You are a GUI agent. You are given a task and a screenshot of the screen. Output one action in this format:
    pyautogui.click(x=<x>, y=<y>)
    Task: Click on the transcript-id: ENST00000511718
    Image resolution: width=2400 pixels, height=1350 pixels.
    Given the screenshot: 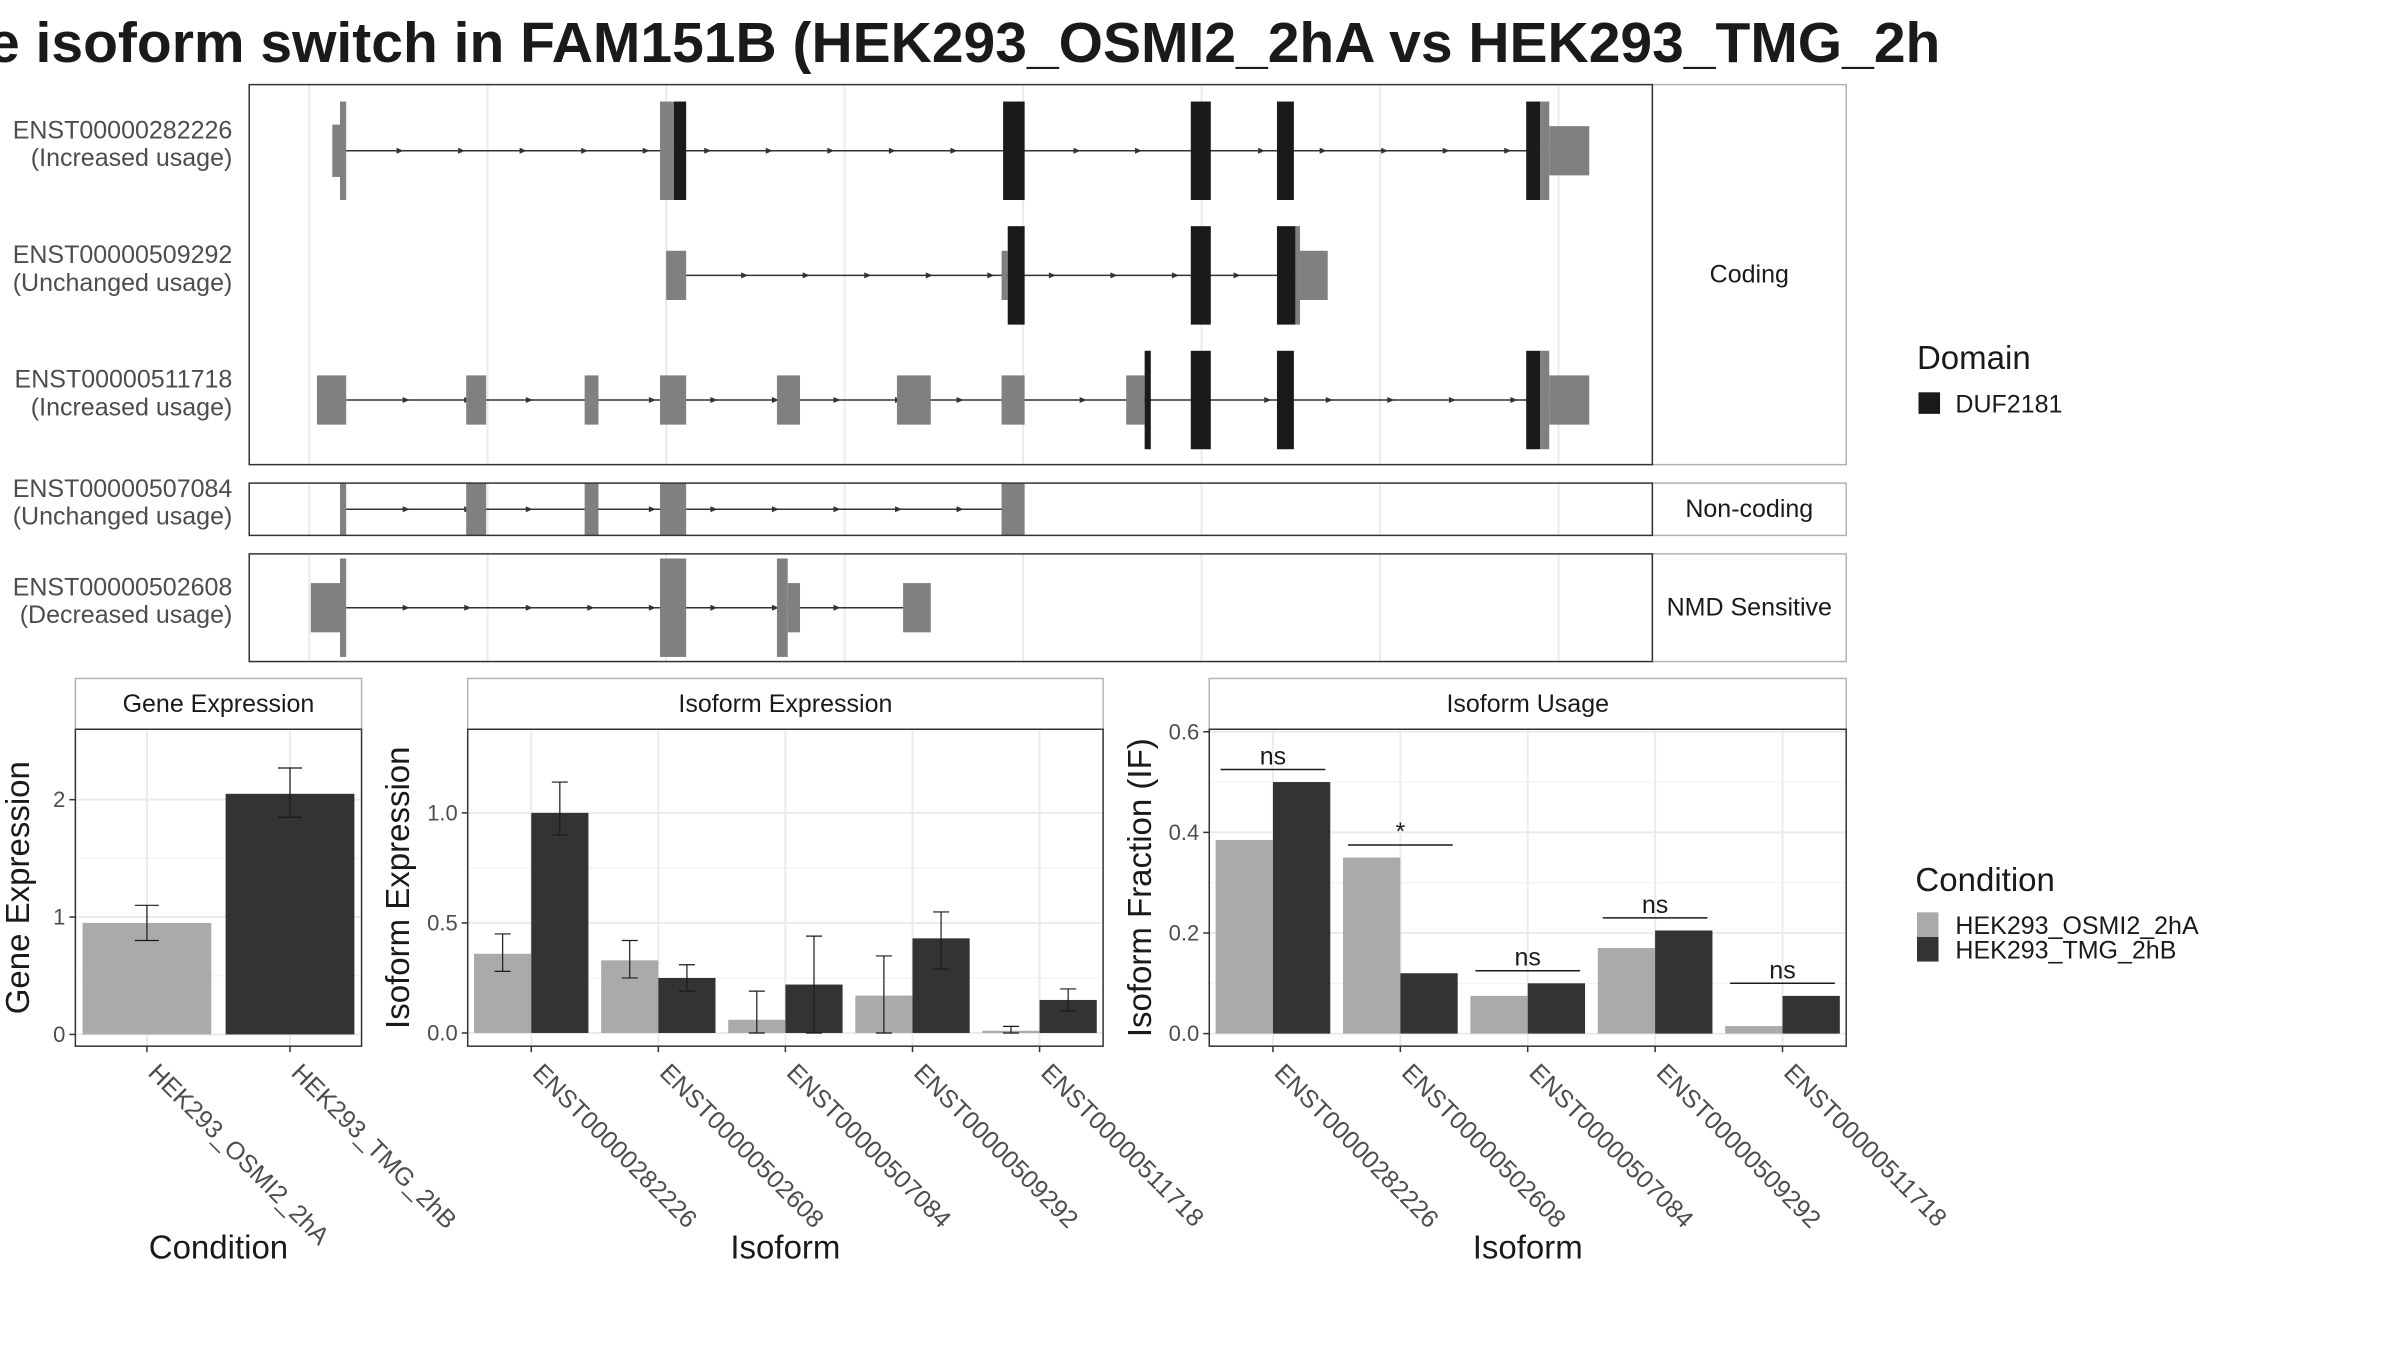 What is the action you would take?
    pyautogui.click(x=124, y=380)
    